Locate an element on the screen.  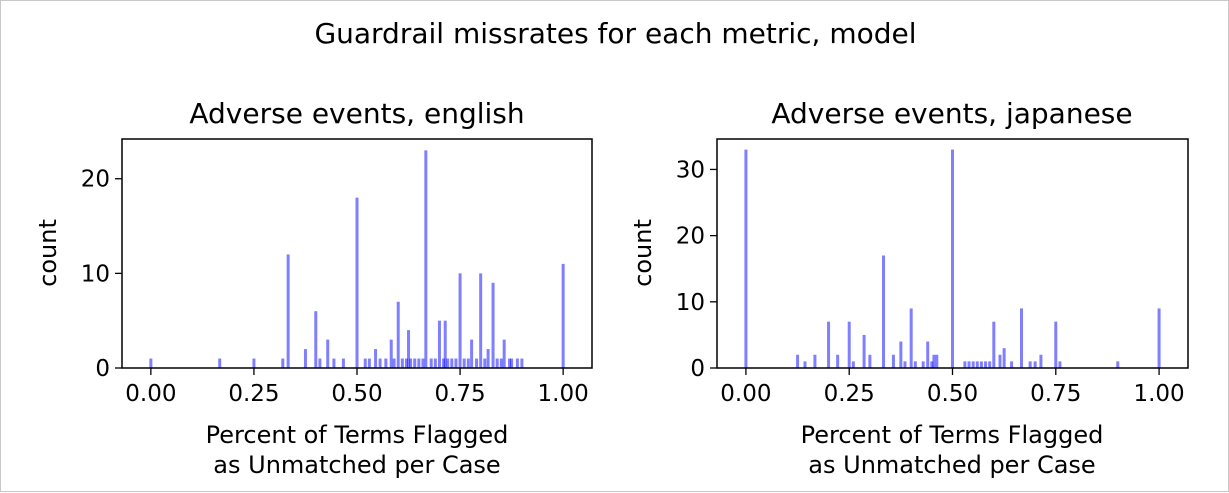
x-axis-ticks: 0.00 0.25 0.50 0.75 1.00 is located at coordinates (357, 387).